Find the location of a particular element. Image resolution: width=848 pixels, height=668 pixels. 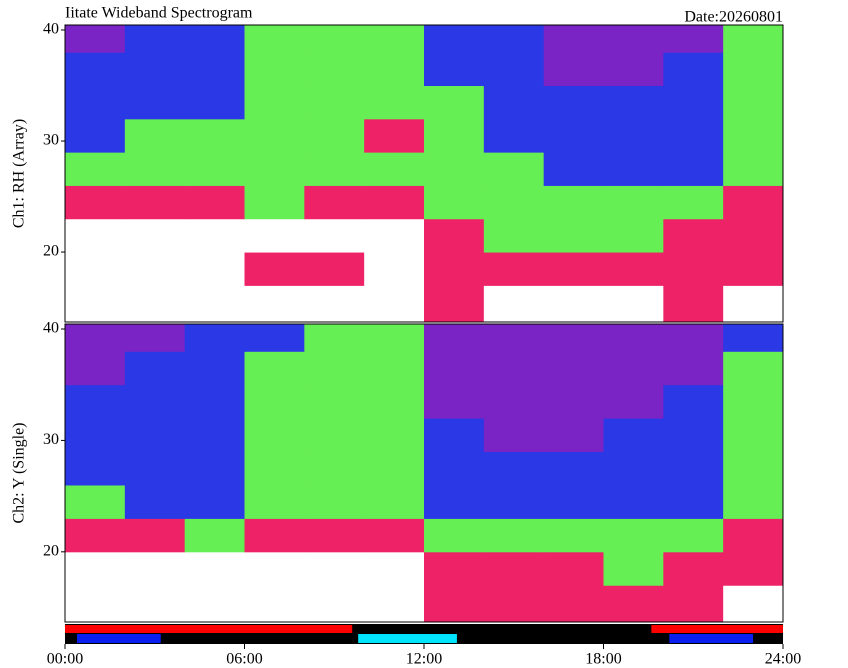

status-segment is located at coordinates (407, 638).